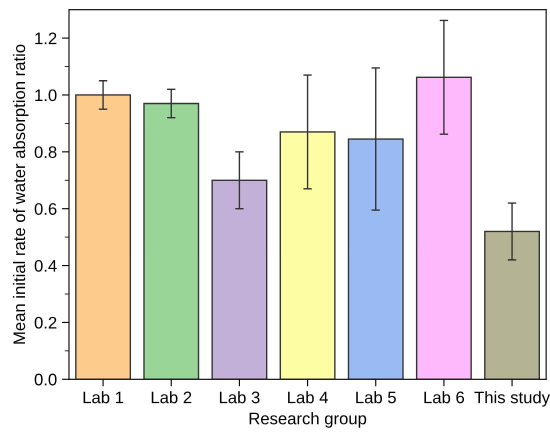  Describe the element at coordinates (20, 194) in the screenshot. I see `y-axis-title: Mean initial rate of water absorption ratio` at that location.